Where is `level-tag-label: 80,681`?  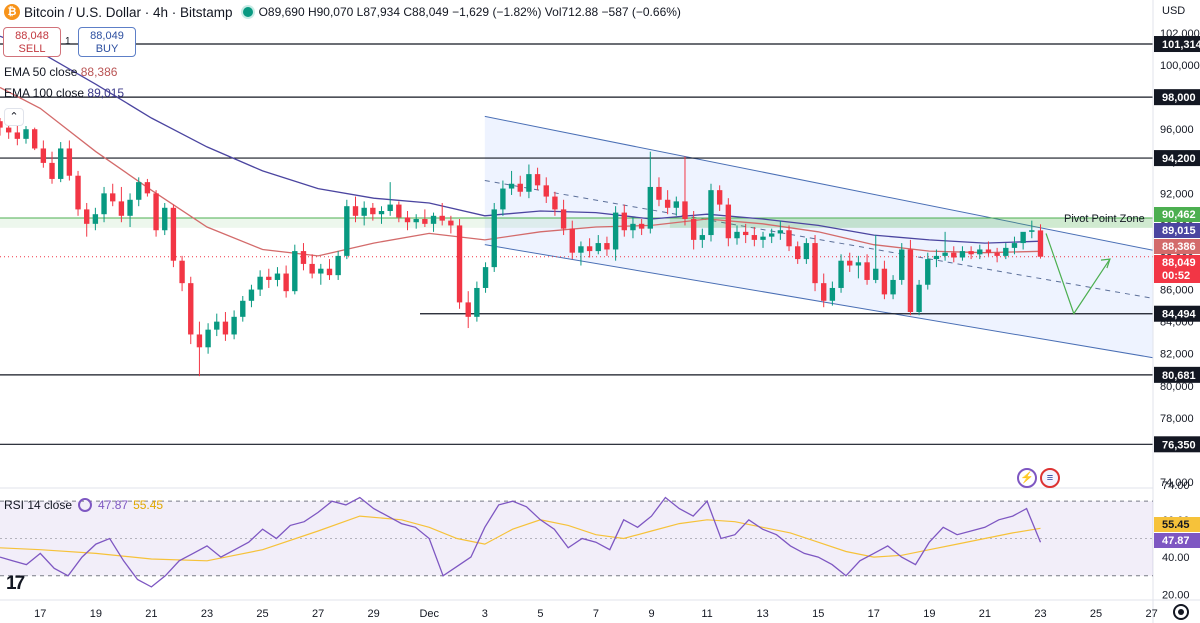 level-tag-label: 80,681 is located at coordinates (1179, 376).